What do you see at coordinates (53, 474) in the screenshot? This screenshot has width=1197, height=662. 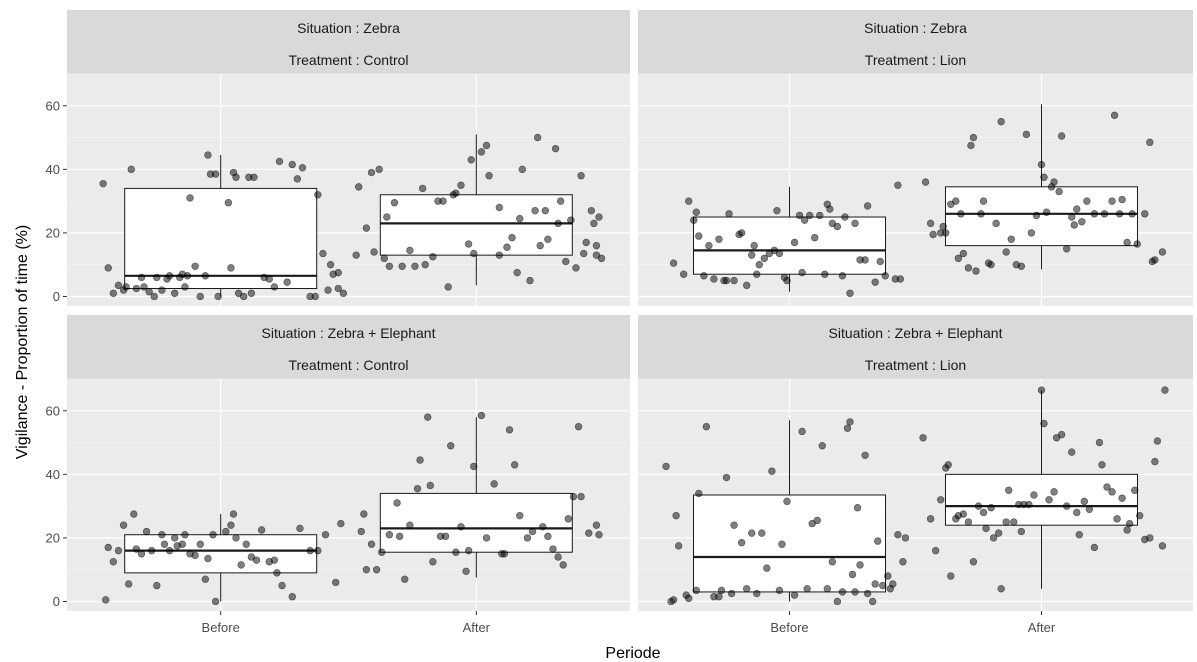 I see `facet-3-y-tick-label: 40` at bounding box center [53, 474].